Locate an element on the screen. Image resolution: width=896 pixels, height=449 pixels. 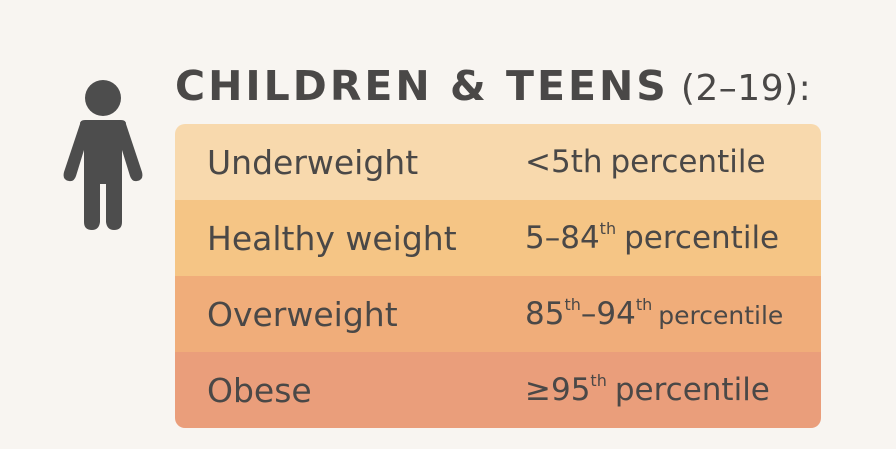
age-range-text: (2–19): is located at coordinates (746, 88).